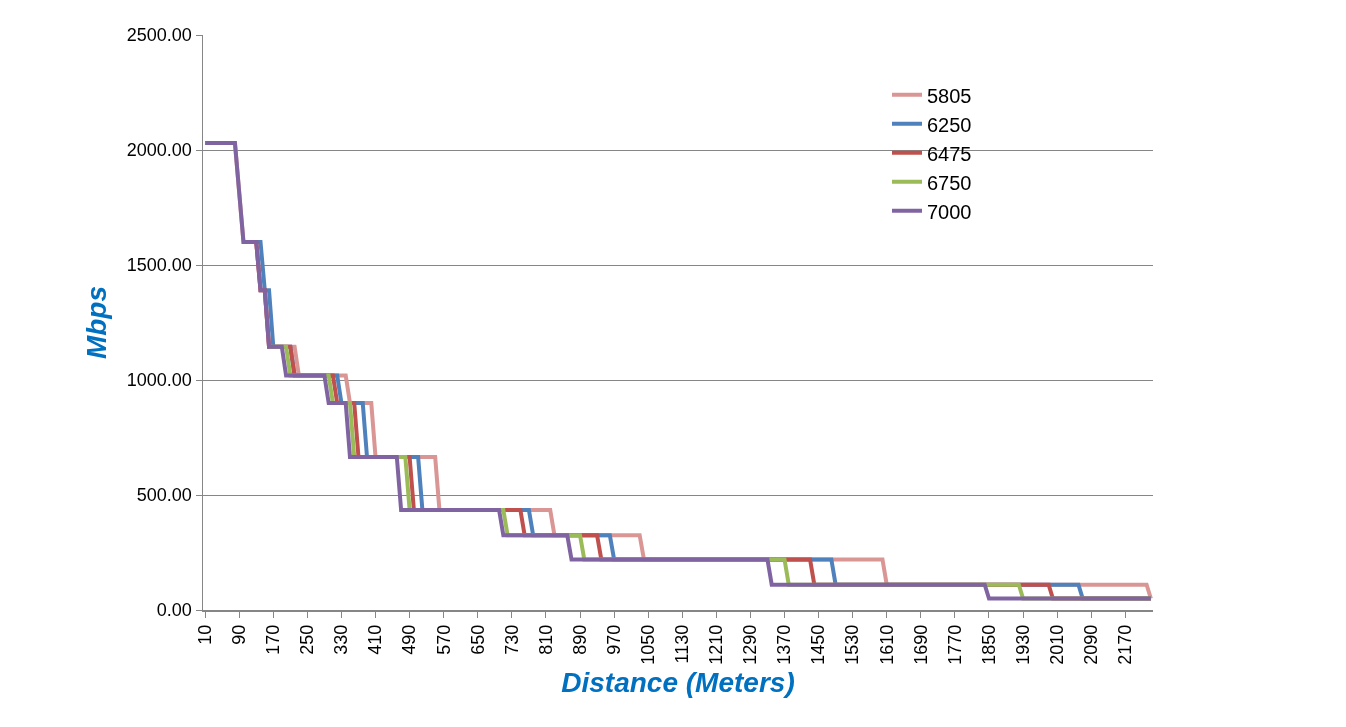 This screenshot has height=727, width=1346. Describe the element at coordinates (1091, 644) in the screenshot. I see `x-tick-label: 2090` at that location.